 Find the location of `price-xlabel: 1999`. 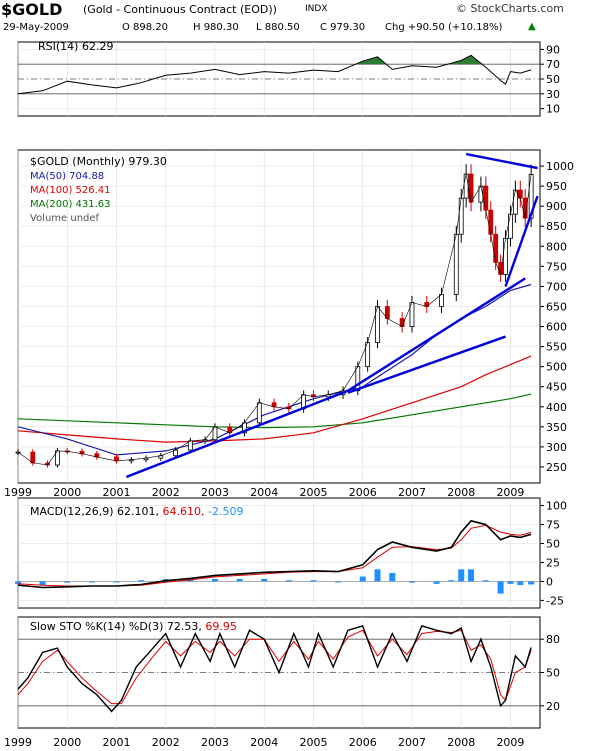

price-xlabel: 1999 is located at coordinates (18, 492).